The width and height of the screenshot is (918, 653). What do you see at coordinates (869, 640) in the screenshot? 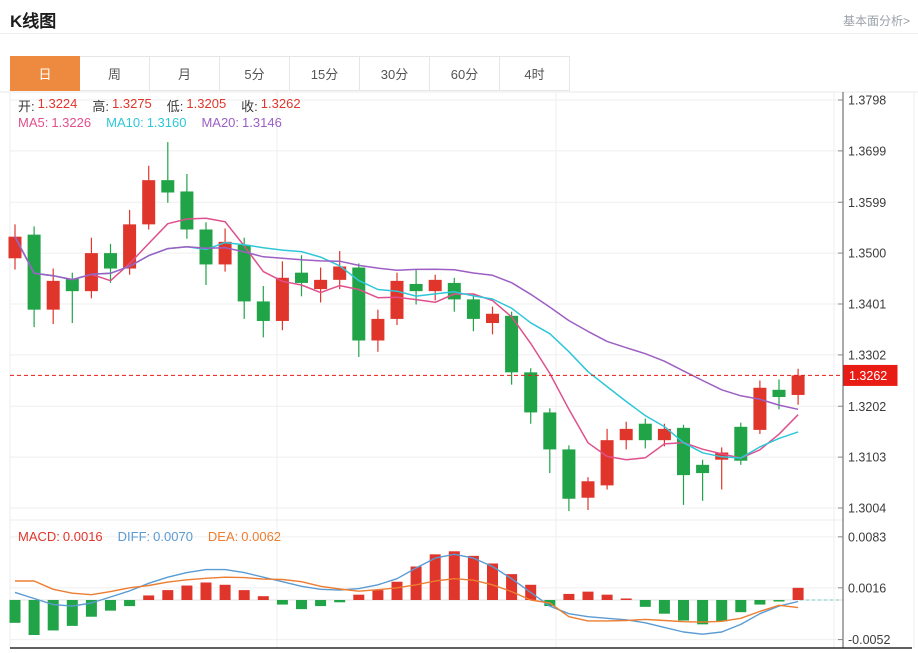
I see `svg-text: -0.0052` at bounding box center [869, 640].